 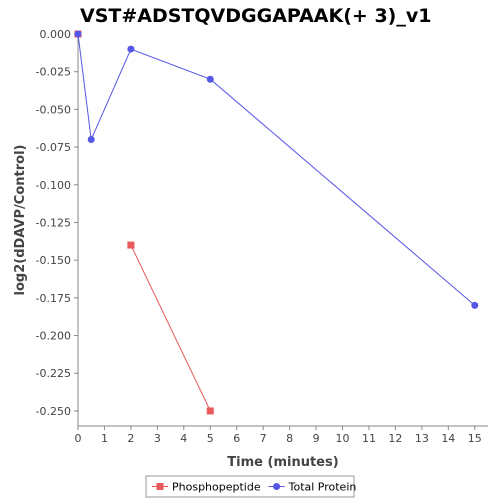 I want to click on legend-box, so click(x=250, y=486).